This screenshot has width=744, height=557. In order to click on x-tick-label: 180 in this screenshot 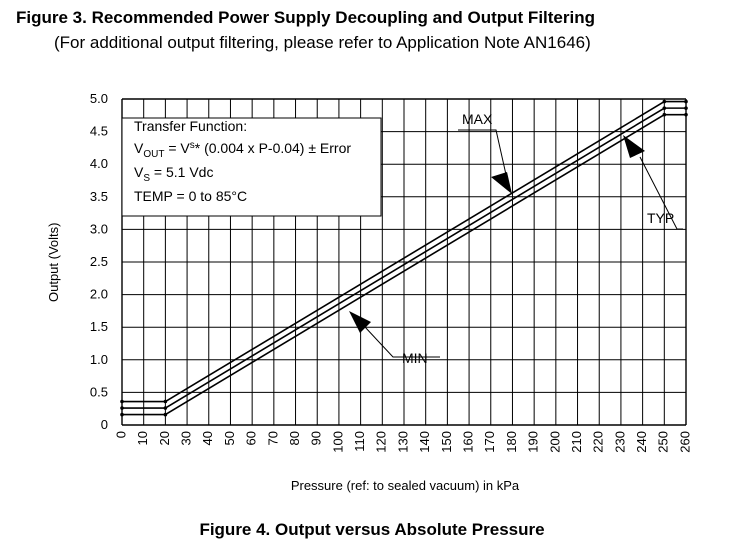, I will do `click(511, 442)`.